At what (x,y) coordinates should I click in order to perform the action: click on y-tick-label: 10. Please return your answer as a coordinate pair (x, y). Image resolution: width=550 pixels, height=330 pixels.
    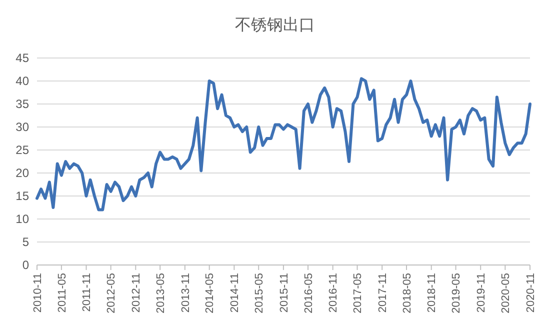
    Looking at the image, I should click on (23, 219).